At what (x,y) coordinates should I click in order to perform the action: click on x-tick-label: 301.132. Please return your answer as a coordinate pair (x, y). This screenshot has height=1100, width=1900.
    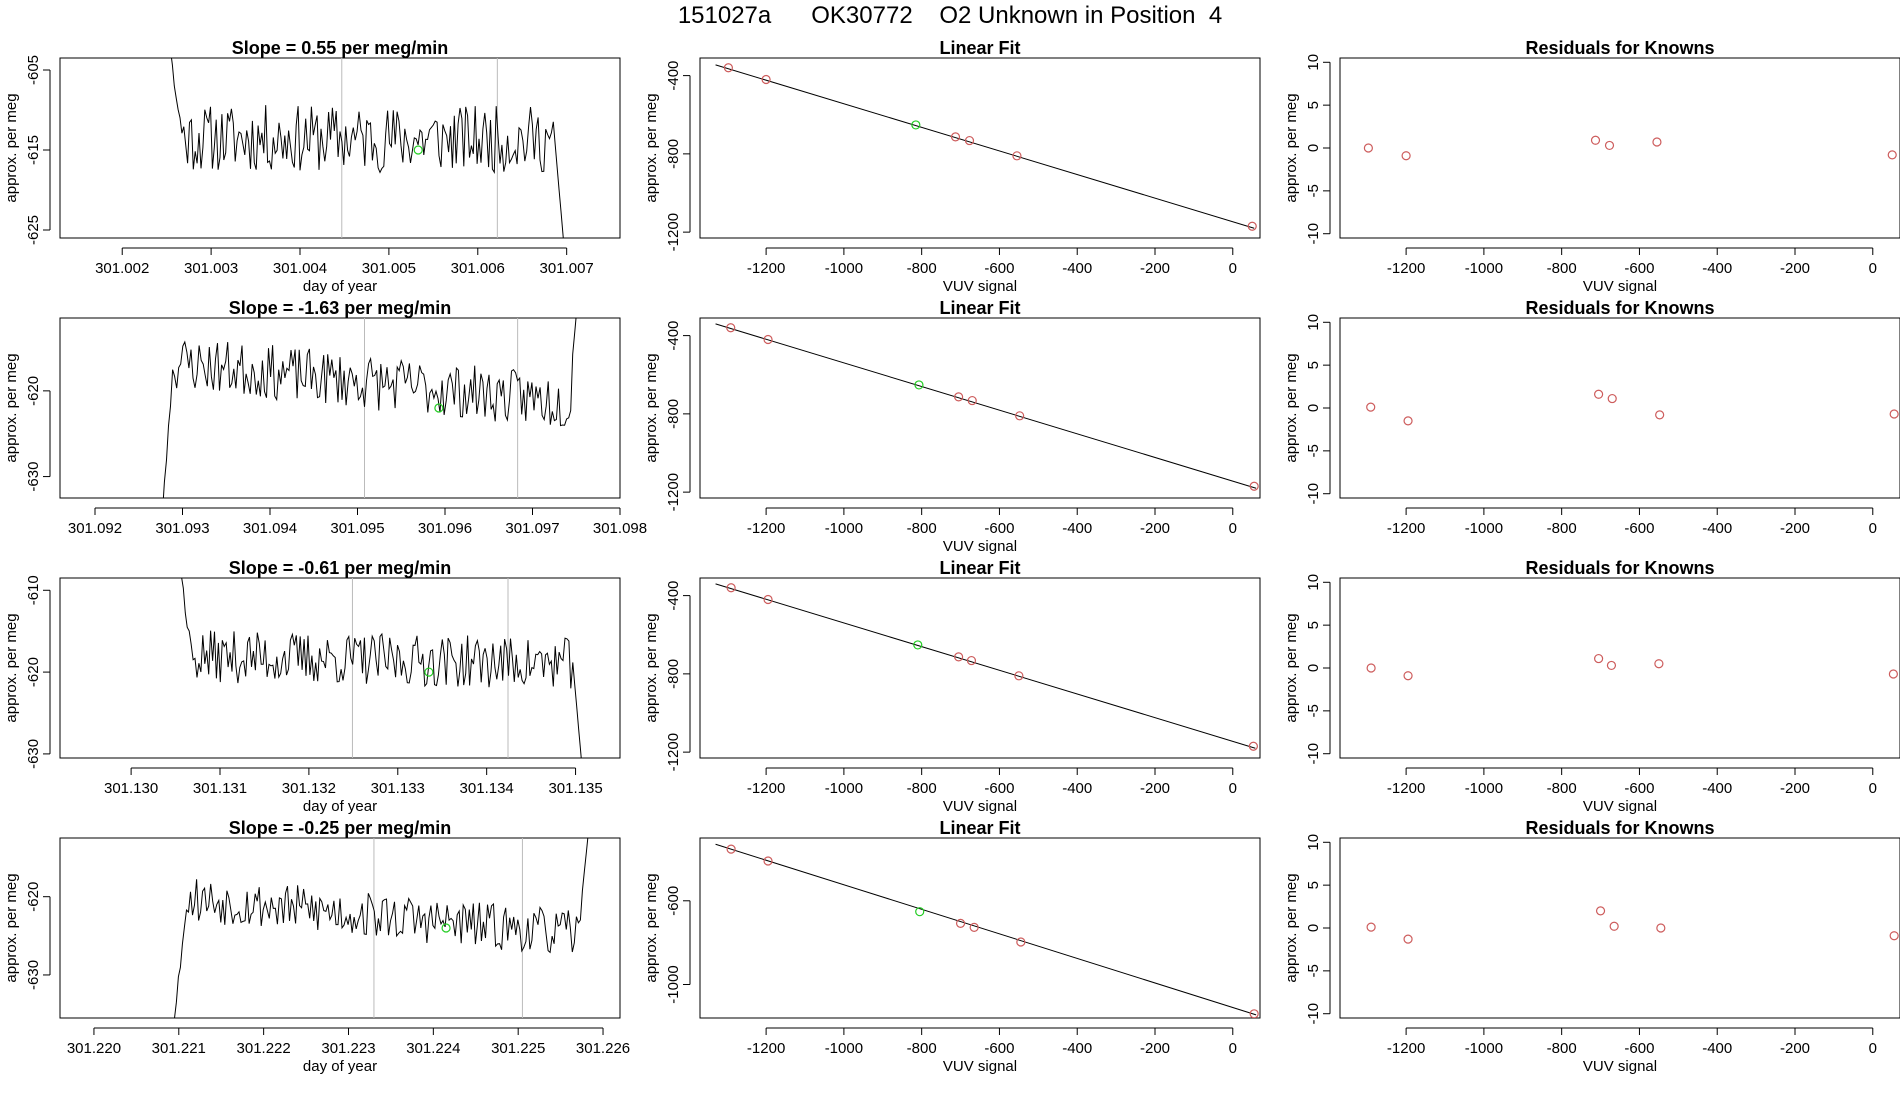
    Looking at the image, I should click on (309, 788).